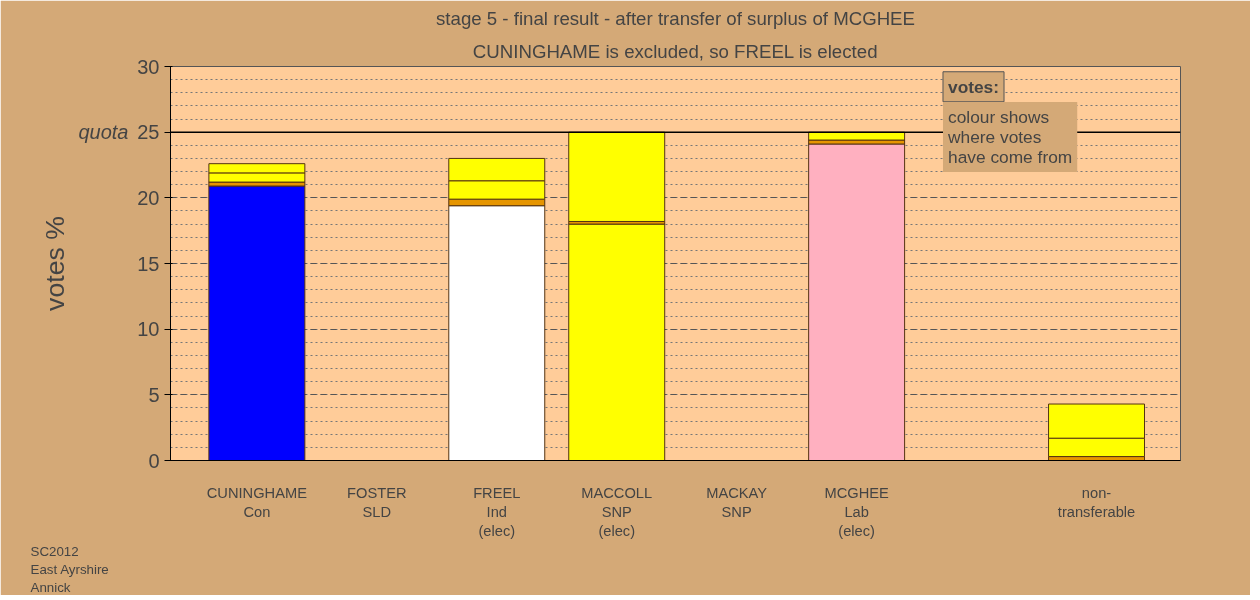 Image resolution: width=1260 pixels, height=600 pixels. Describe the element at coordinates (1009, 136) in the screenshot. I see `annotation: colour shows where votes have come from` at that location.